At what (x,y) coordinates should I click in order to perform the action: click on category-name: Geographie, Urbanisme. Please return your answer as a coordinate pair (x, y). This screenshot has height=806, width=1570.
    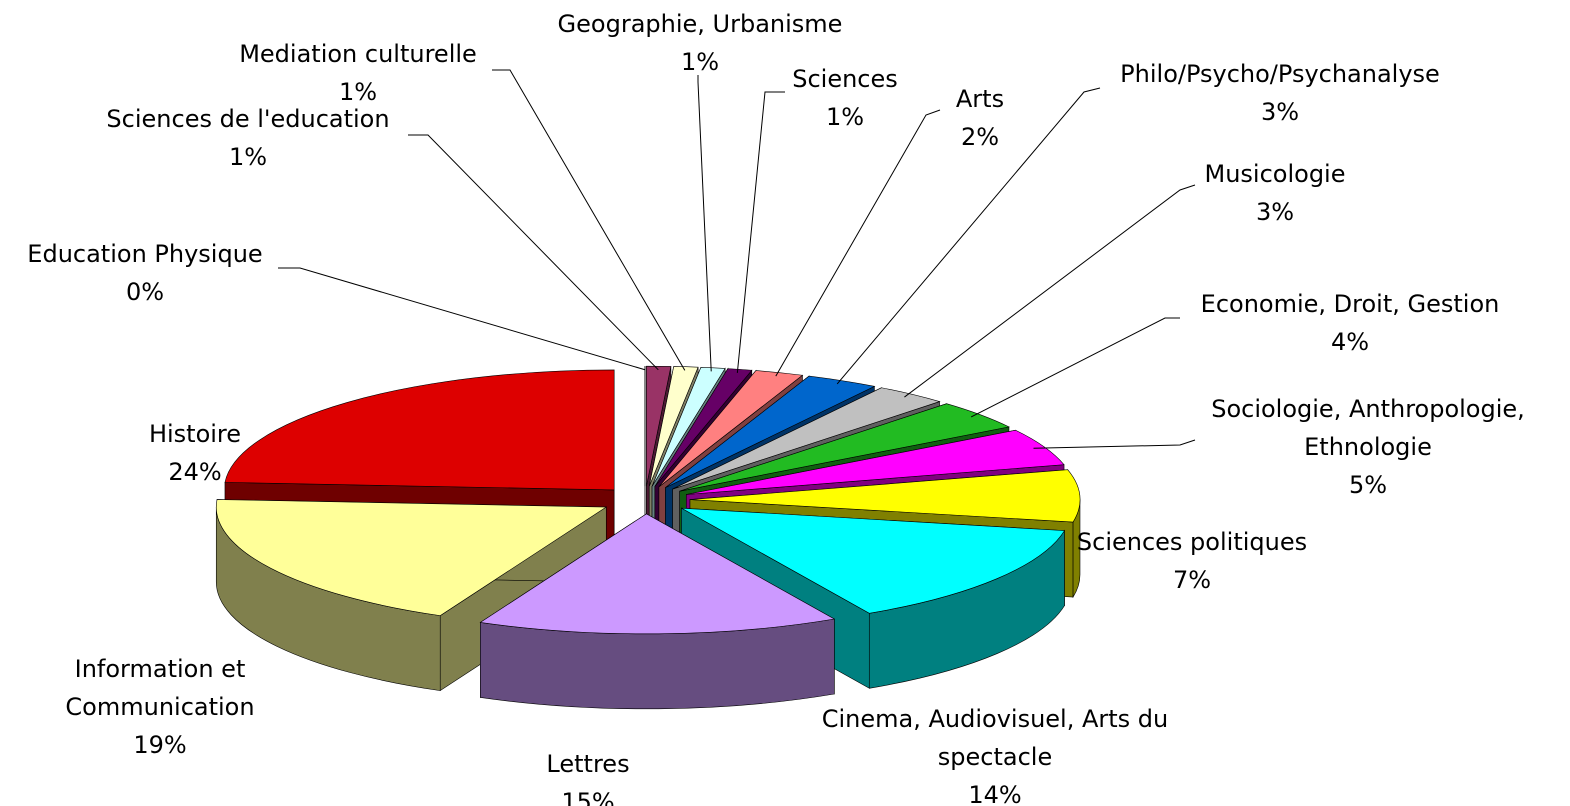
    Looking at the image, I should click on (700, 24).